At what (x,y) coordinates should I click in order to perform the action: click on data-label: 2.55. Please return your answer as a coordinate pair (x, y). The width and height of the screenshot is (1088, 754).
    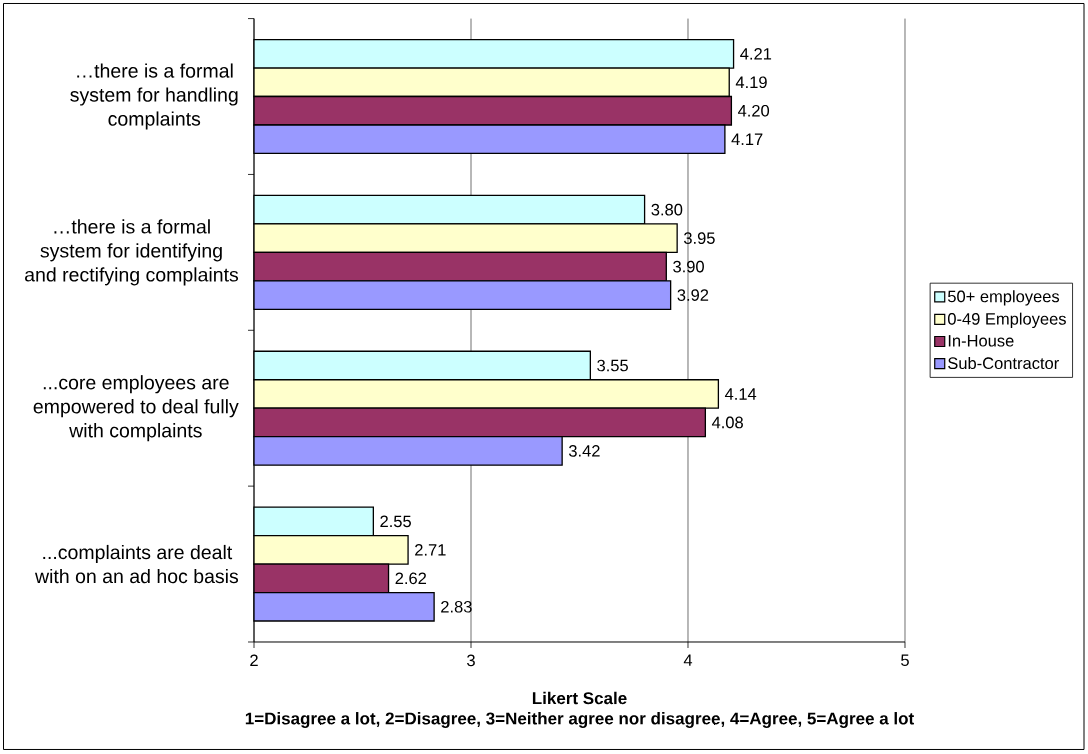
    Looking at the image, I should click on (395, 521).